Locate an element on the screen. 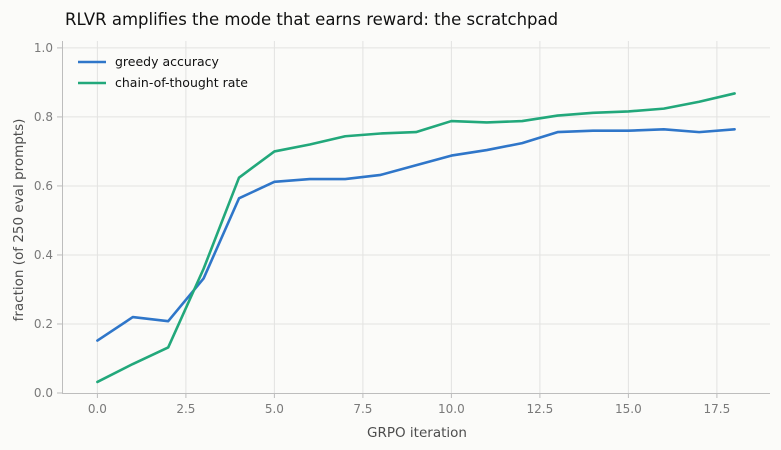  x-tick-label: 15.0 is located at coordinates (628, 409).